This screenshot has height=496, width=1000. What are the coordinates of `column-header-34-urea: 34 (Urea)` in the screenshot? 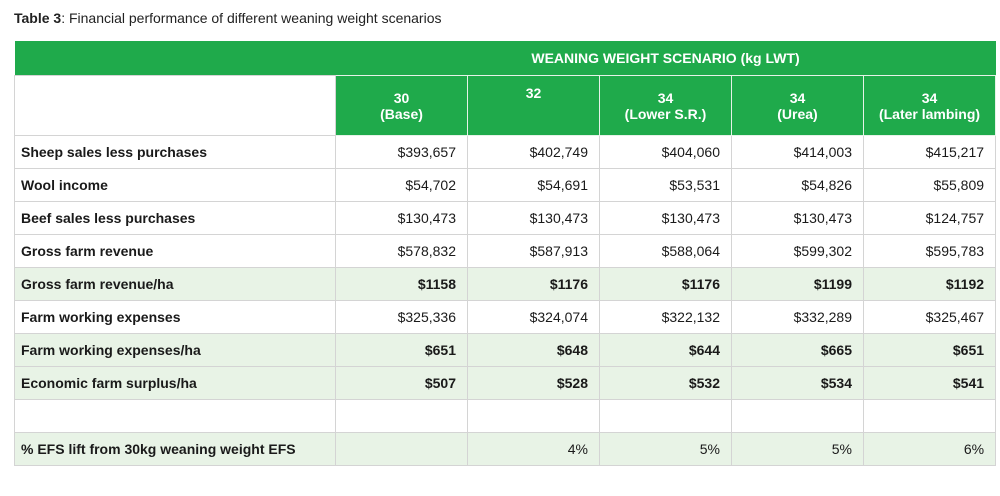 It's located at (797, 105).